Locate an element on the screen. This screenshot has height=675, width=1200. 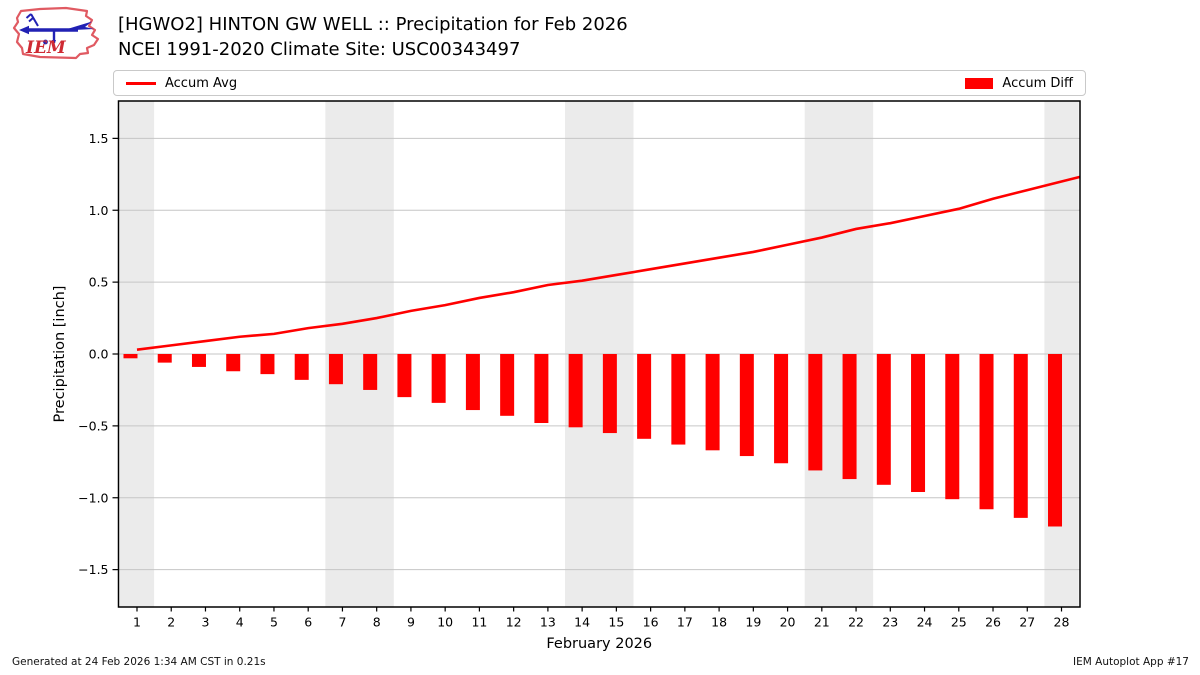
x-tick-label: 8 is located at coordinates (377, 622).